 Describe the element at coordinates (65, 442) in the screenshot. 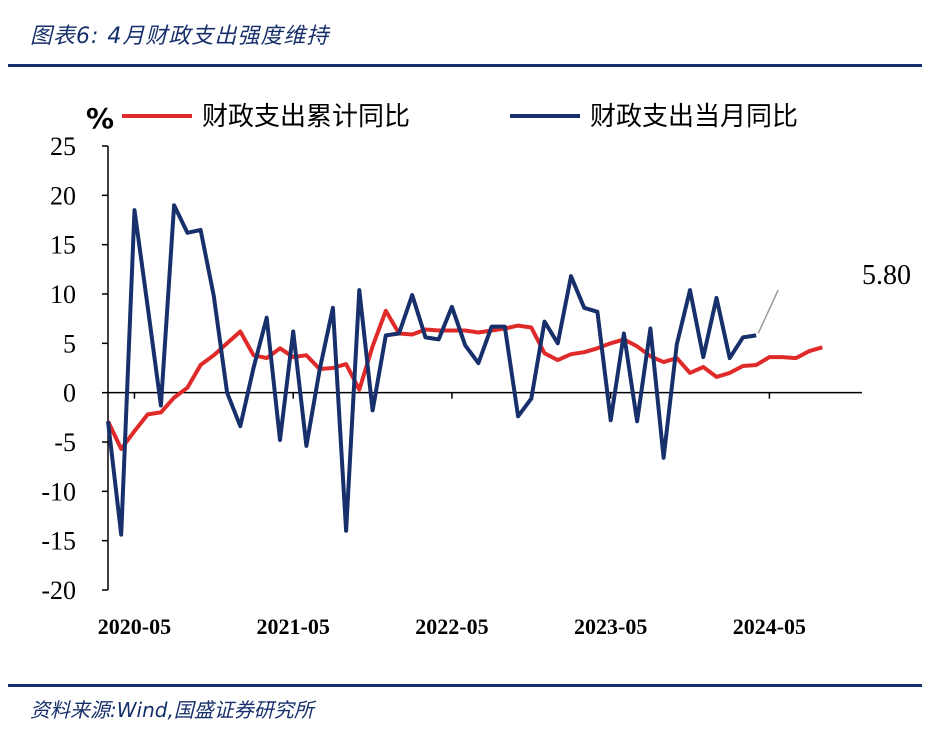

I see `y-tick-label: -5` at that location.